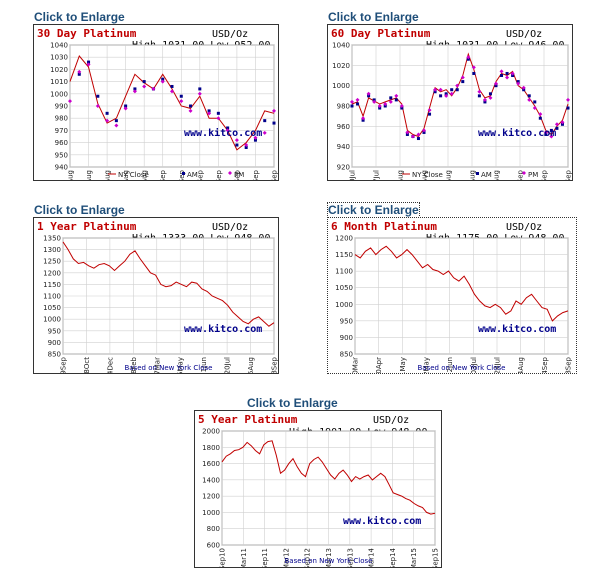 This screenshot has width=605, height=583. Describe the element at coordinates (414, 557) in the screenshot. I see `x-tick-label: Mar15` at that location.